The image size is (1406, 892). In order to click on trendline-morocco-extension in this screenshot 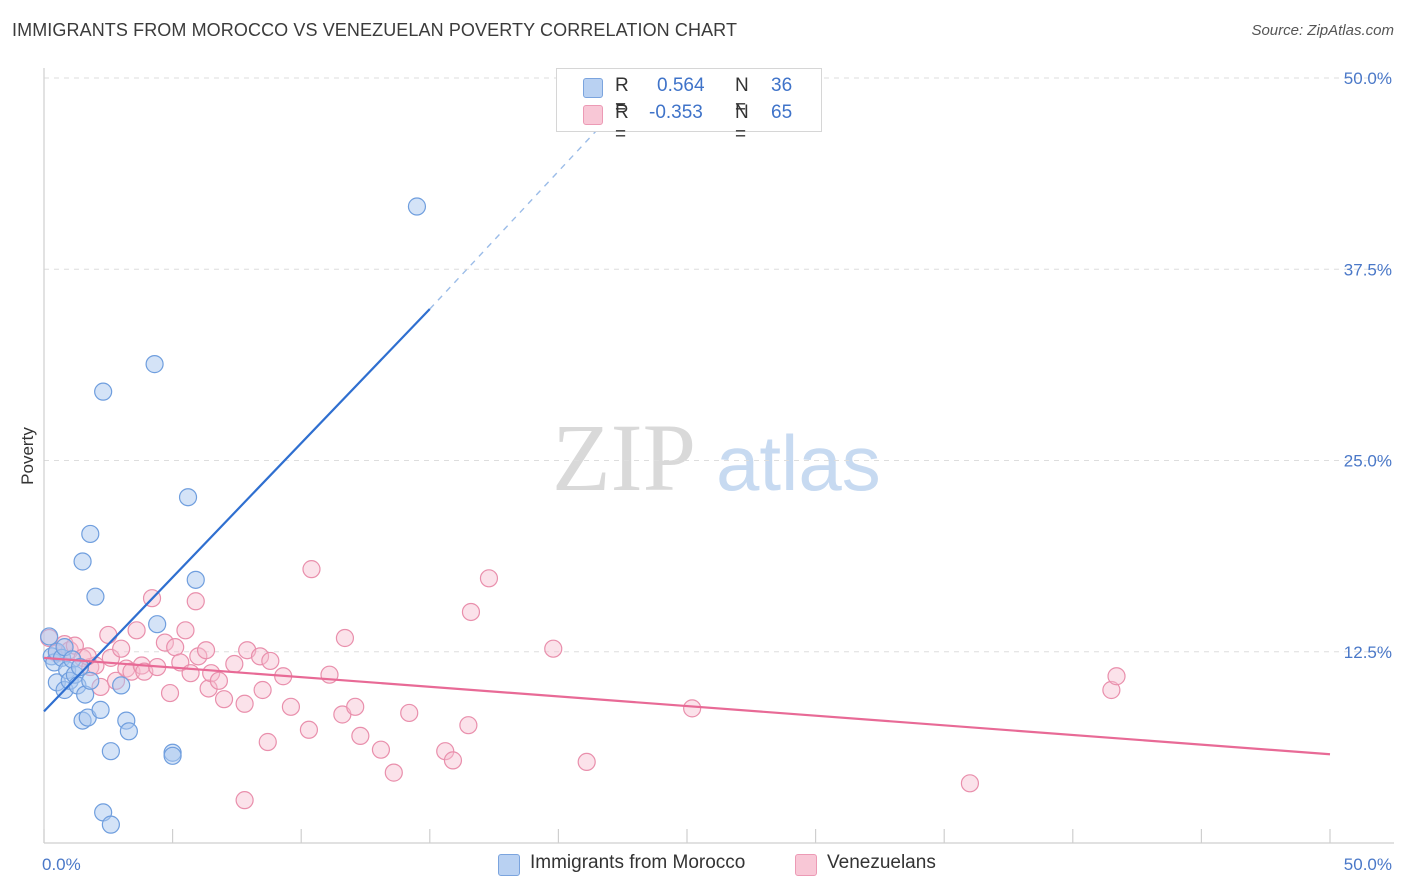, I will do `click(520, 212)`.